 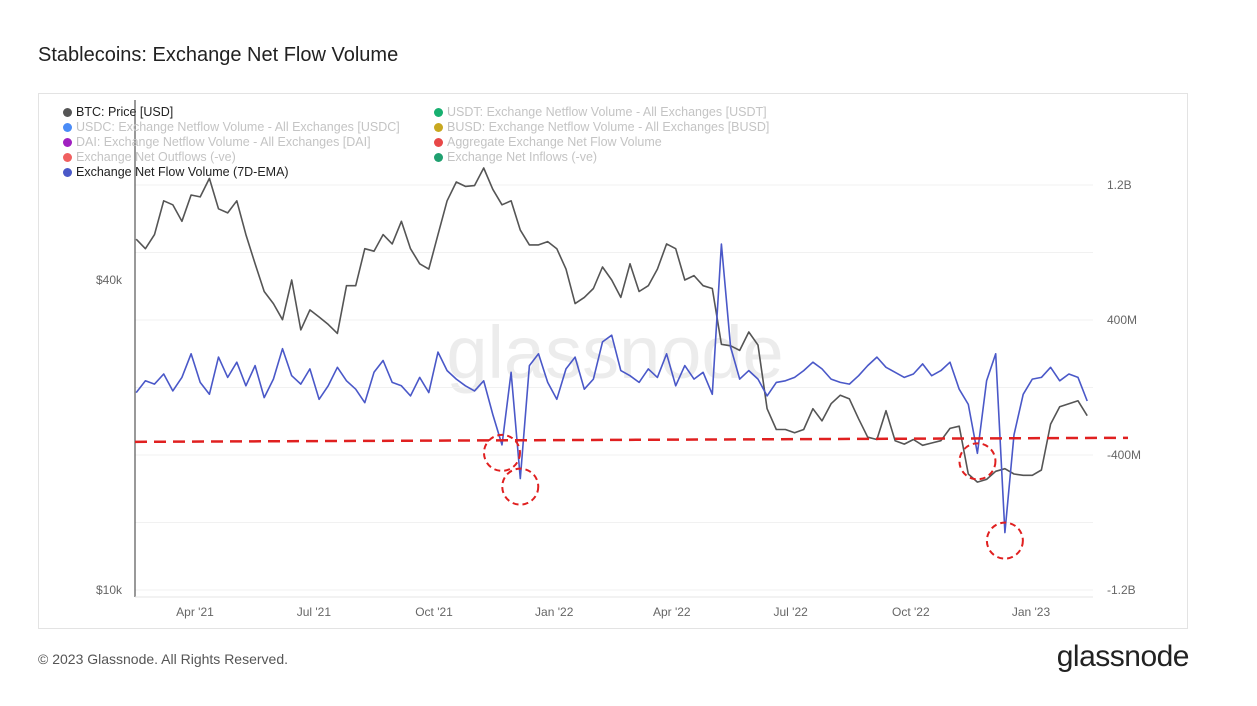 What do you see at coordinates (1124, 455) in the screenshot?
I see `right-tick-label: -400M` at bounding box center [1124, 455].